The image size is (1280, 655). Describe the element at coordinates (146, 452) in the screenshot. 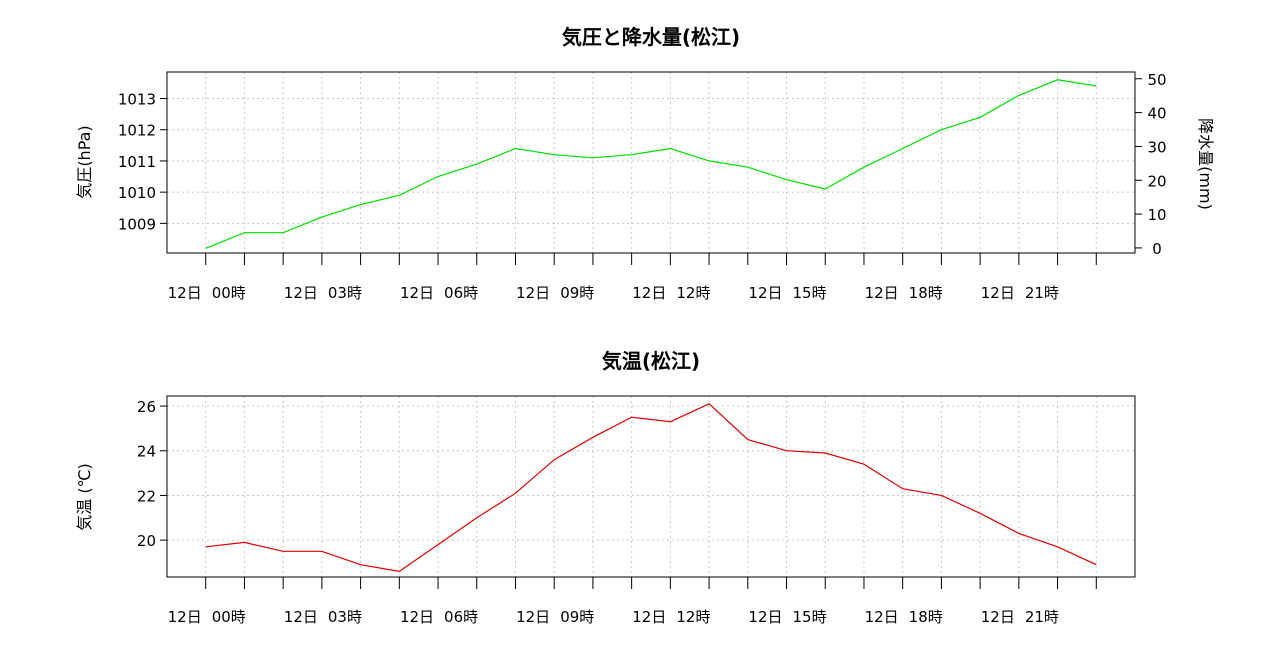

I see `y-tick-label: 24` at that location.